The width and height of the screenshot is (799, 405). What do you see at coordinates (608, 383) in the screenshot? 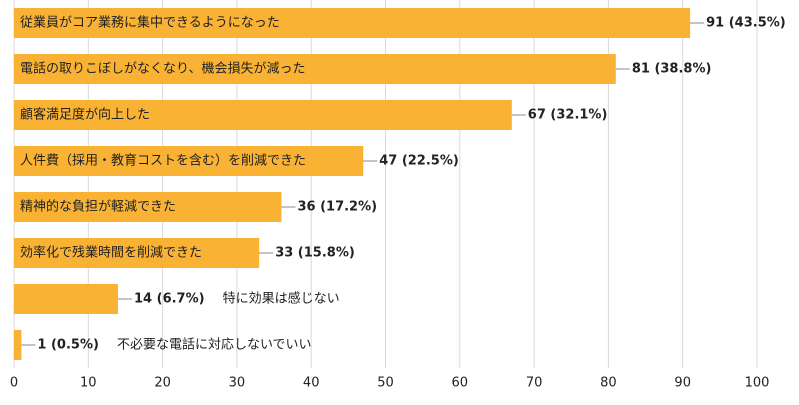
I see `x-tick-label: 80` at bounding box center [608, 383].